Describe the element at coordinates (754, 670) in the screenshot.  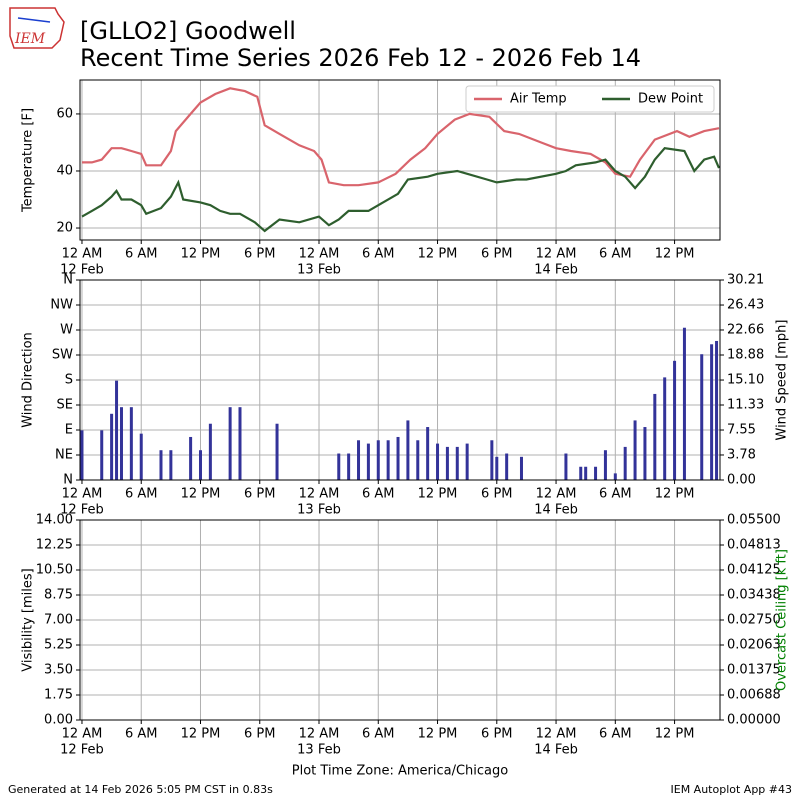
I see `y2-tick-label: 0.01375` at that location.